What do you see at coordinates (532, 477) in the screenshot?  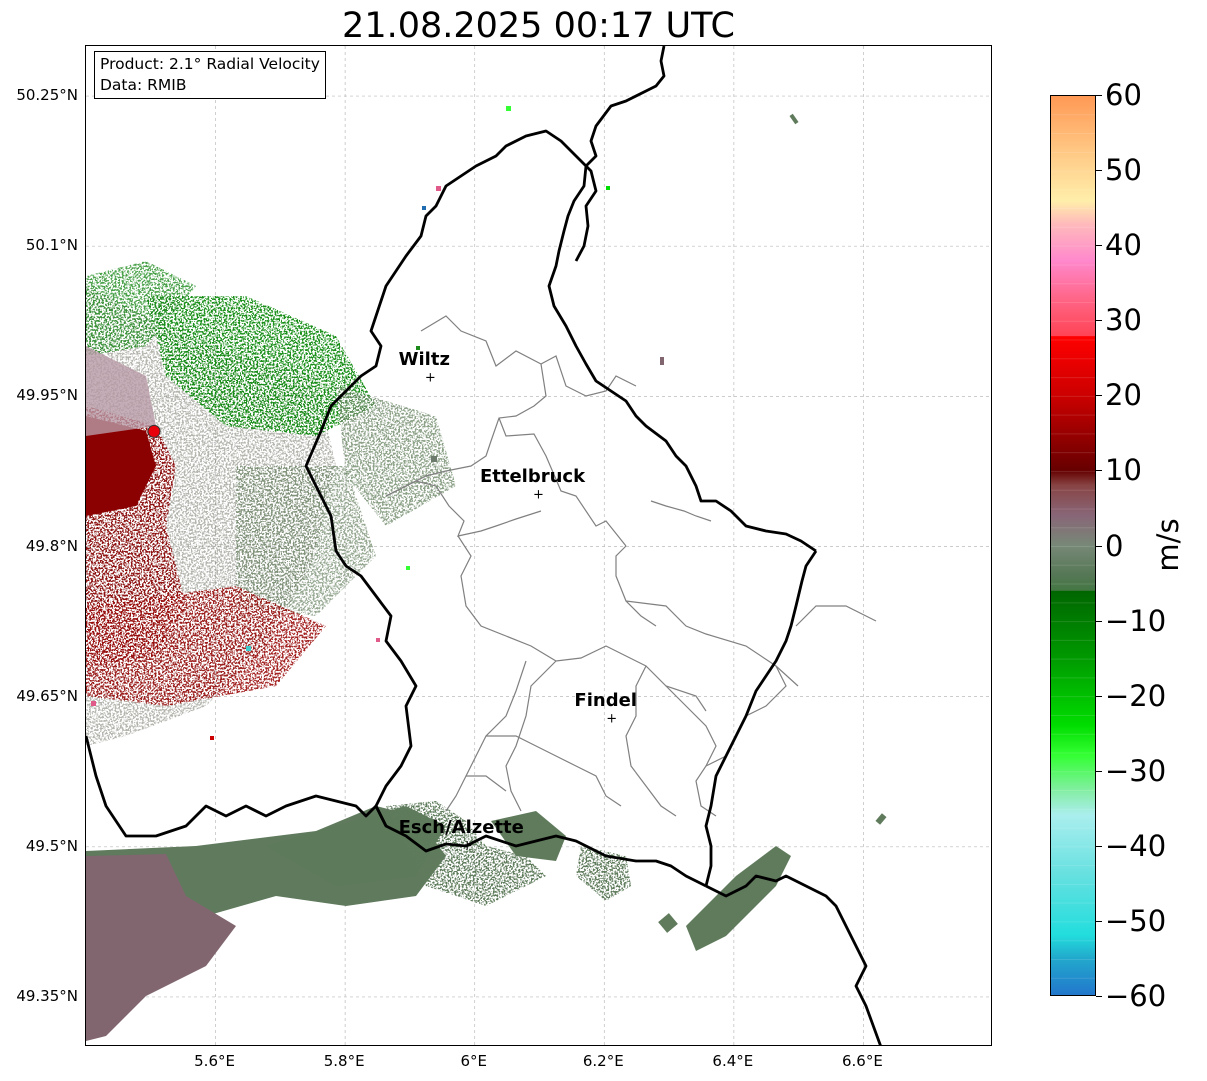 I see `city-label: Ettelbruck` at bounding box center [532, 477].